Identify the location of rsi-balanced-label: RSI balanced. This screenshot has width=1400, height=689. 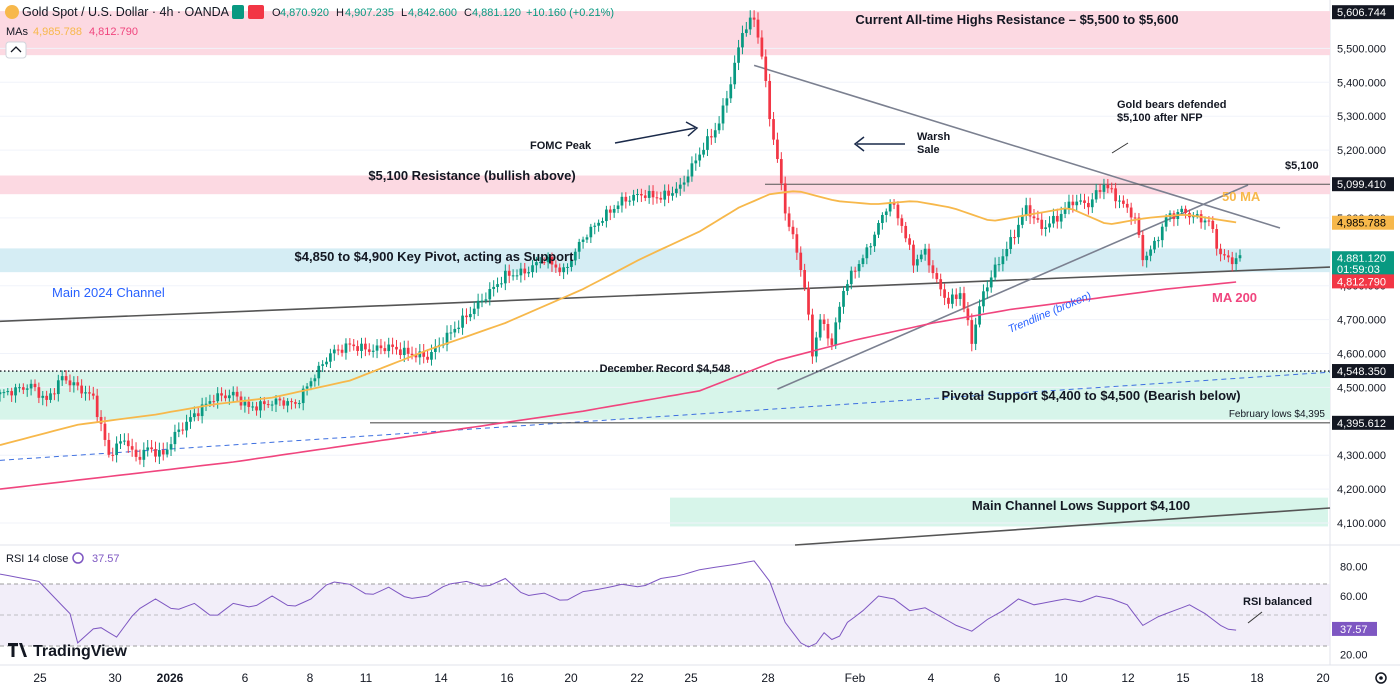
(1277, 602).